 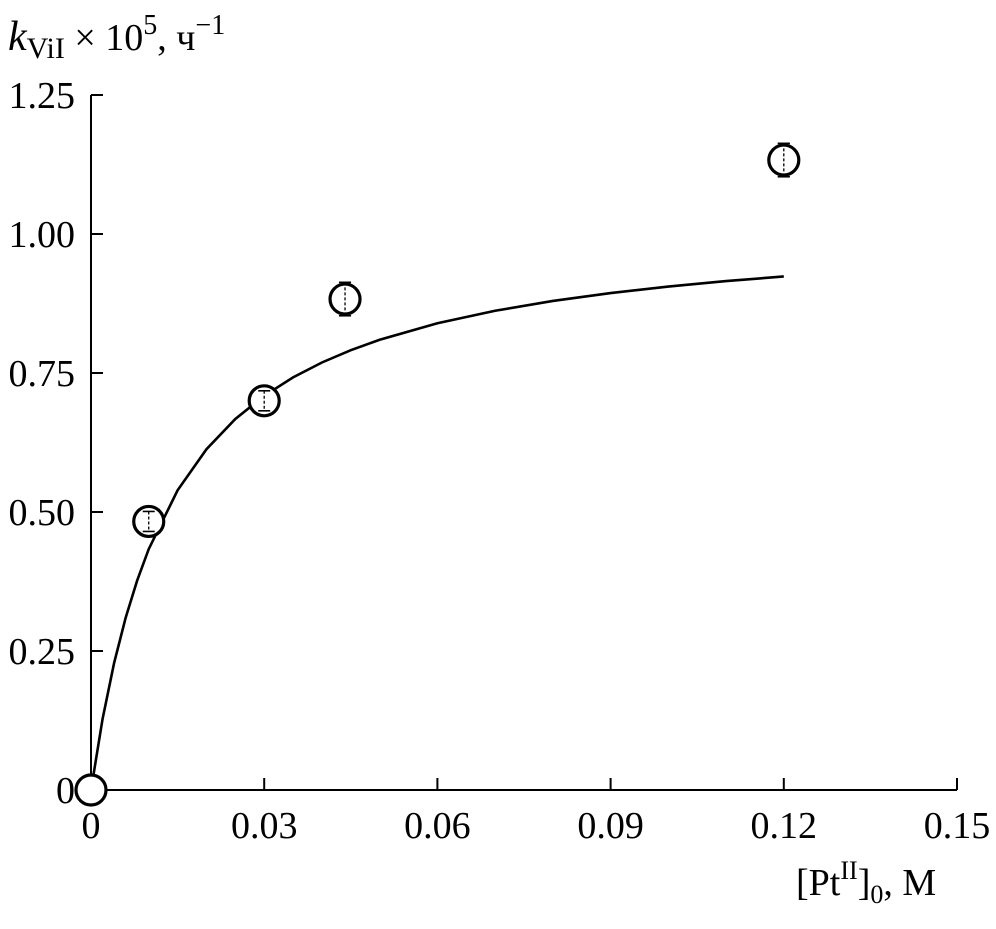 What do you see at coordinates (104, 38) in the screenshot?
I see `y-axis-title-mid: × 10` at bounding box center [104, 38].